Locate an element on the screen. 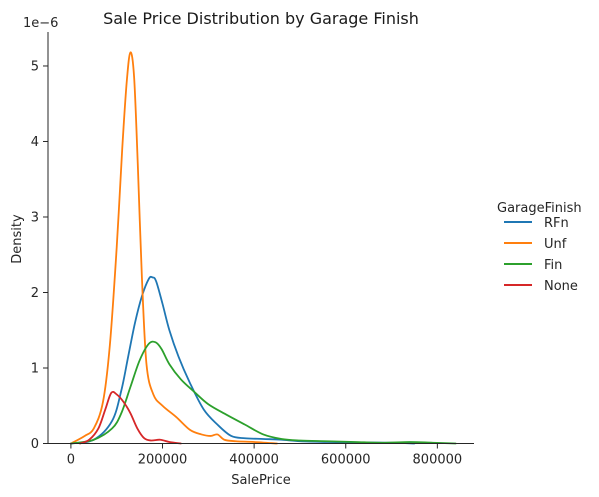 The width and height of the screenshot is (599, 497). x-tick-label: 400000 is located at coordinates (254, 460).